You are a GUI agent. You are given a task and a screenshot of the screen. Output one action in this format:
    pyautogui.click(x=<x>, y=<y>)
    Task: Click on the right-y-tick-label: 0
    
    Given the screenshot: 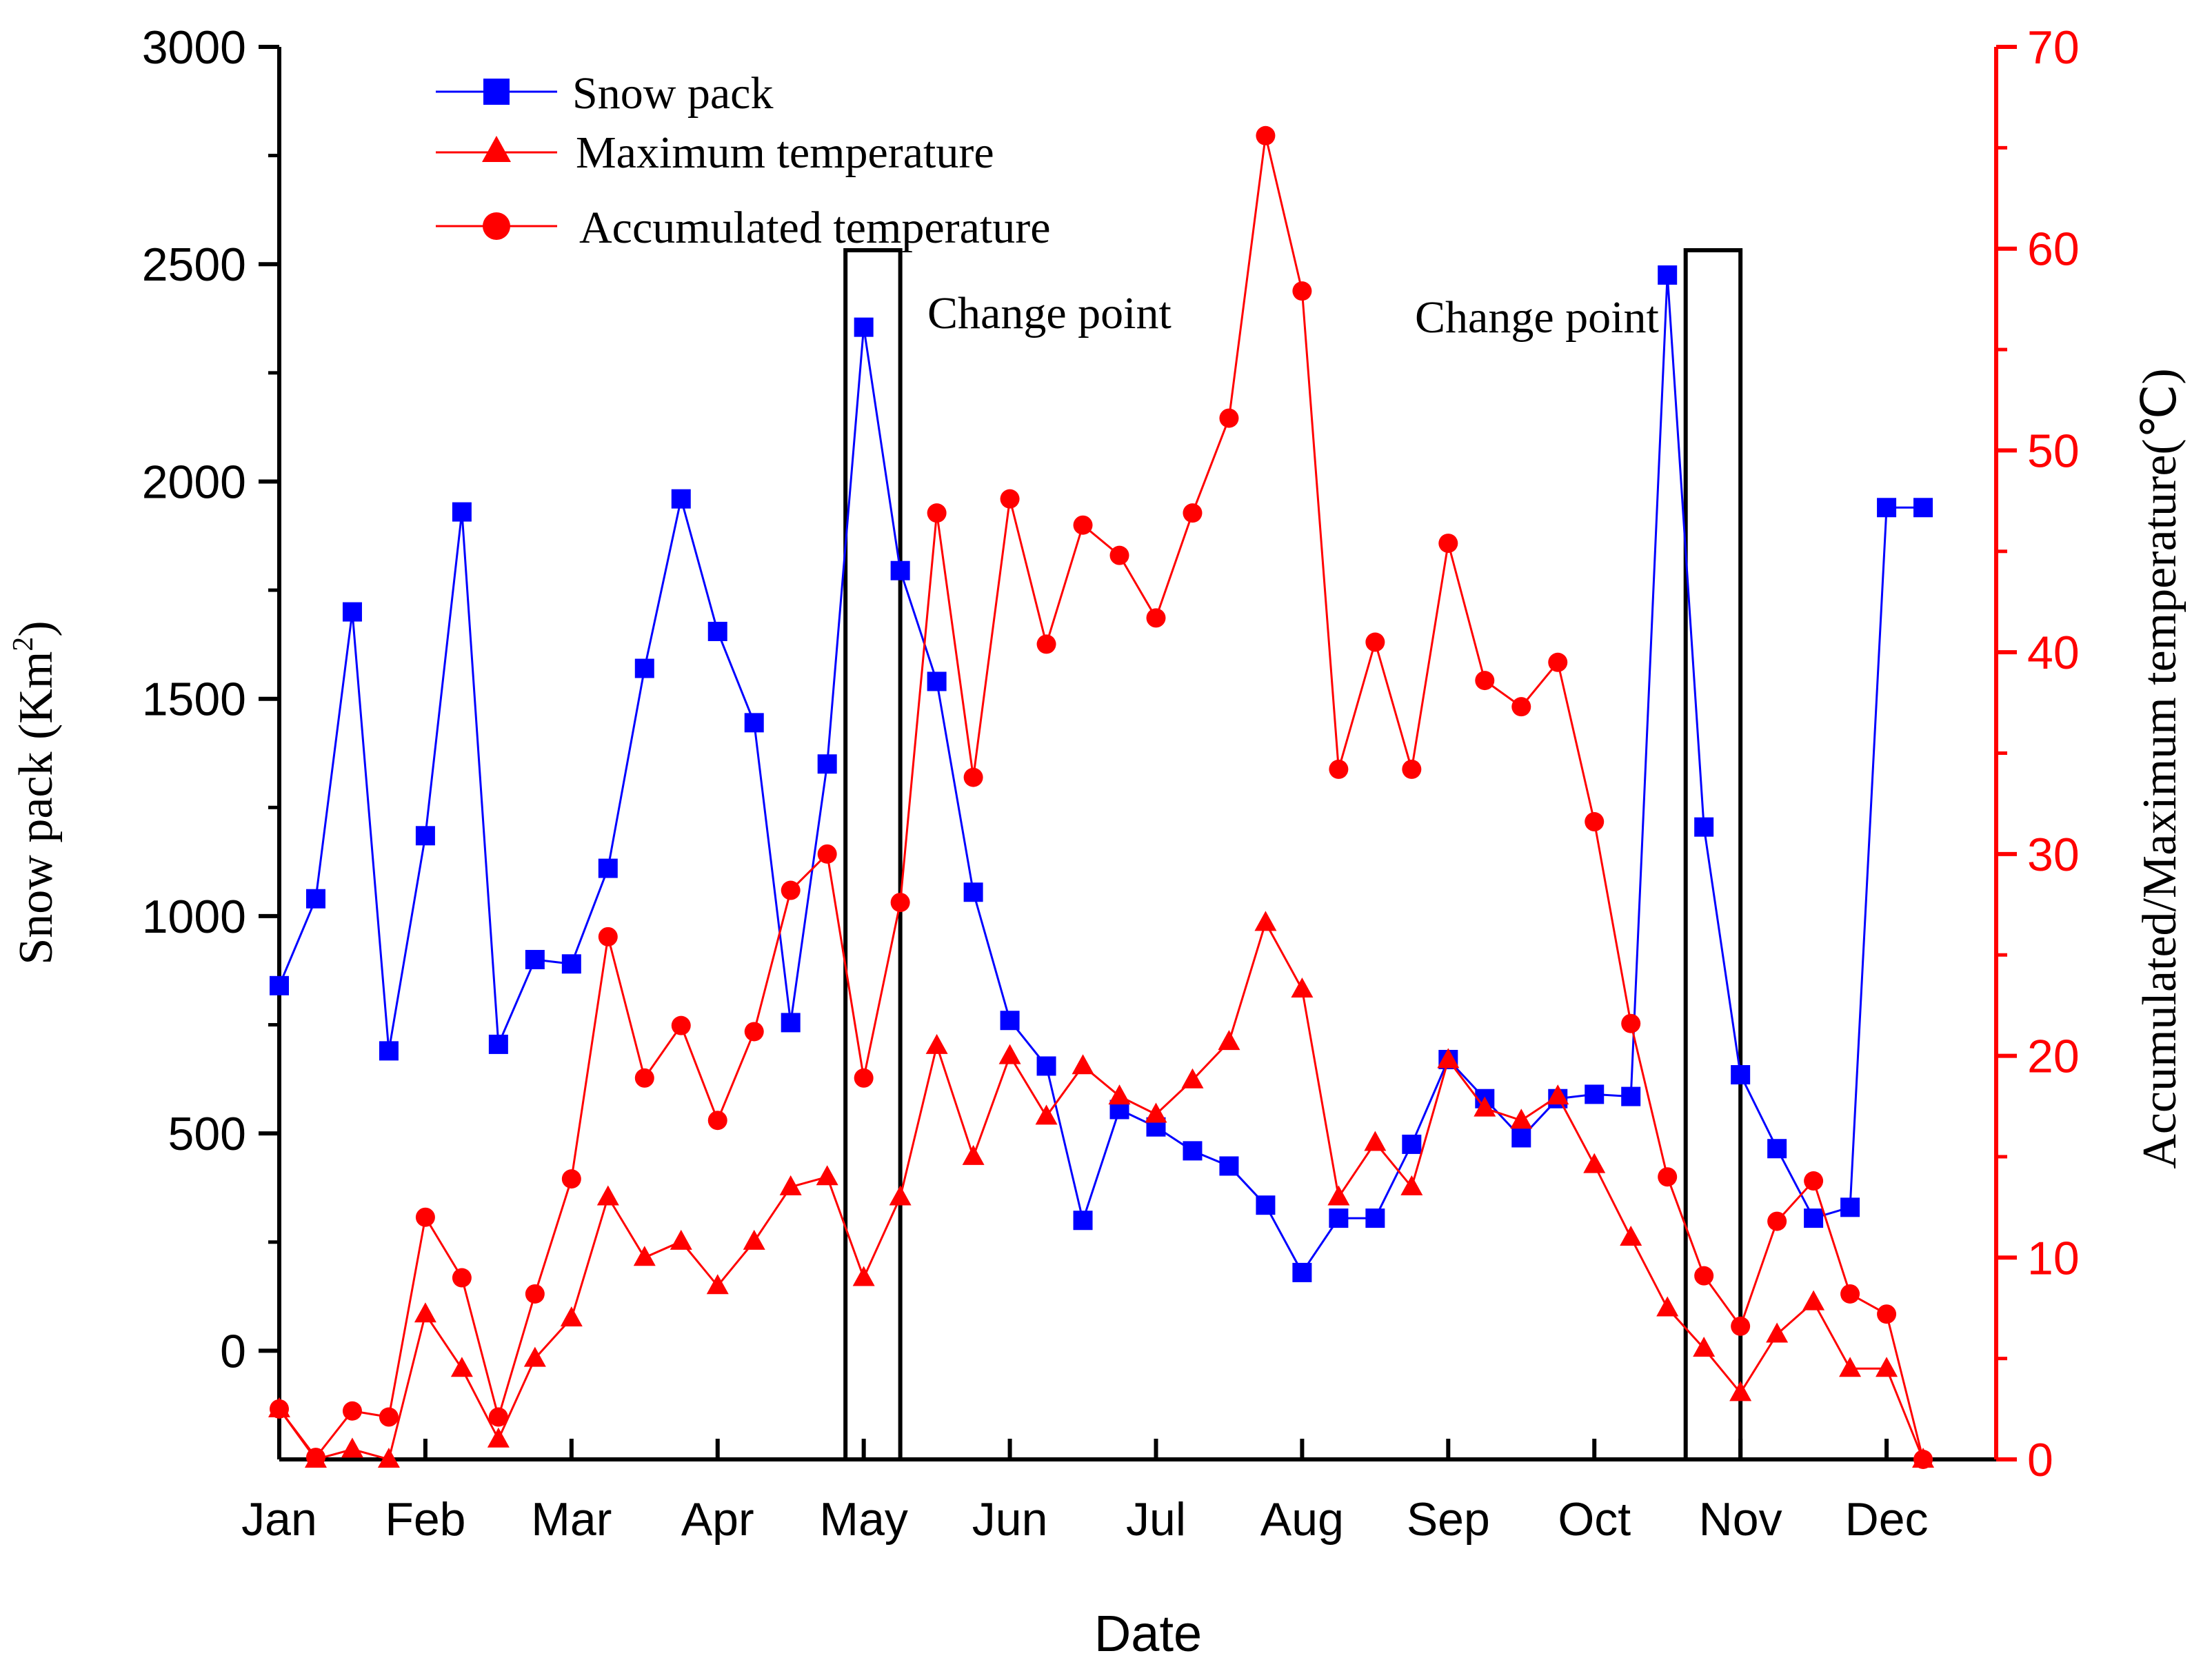 What is the action you would take?
    pyautogui.click(x=2040, y=1460)
    